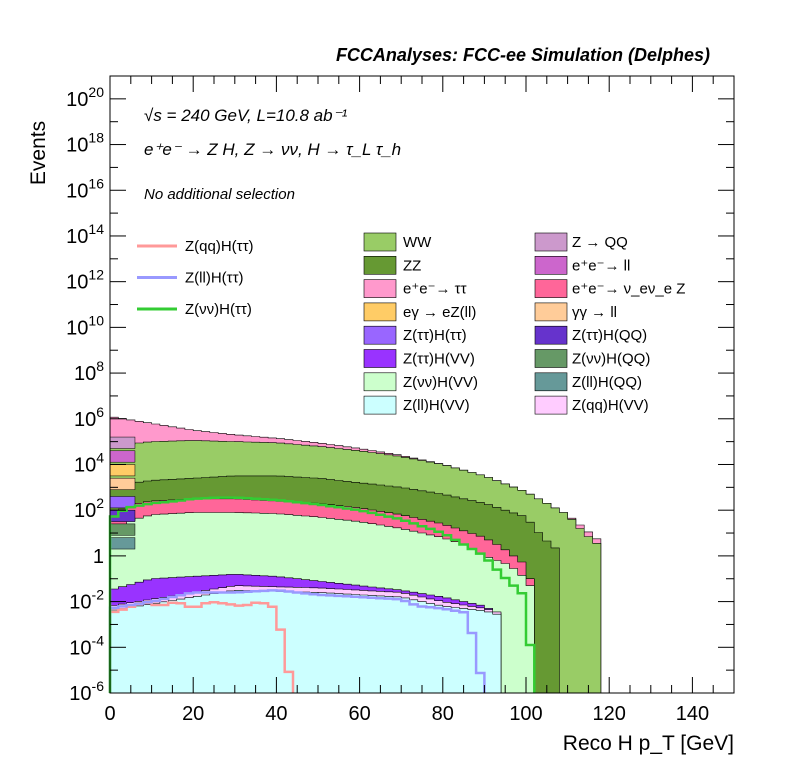 This screenshot has width=796, height=772. Describe the element at coordinates (628, 289) in the screenshot. I see `legend-label: e⁺e⁻→ ν_eν_e Z` at that location.